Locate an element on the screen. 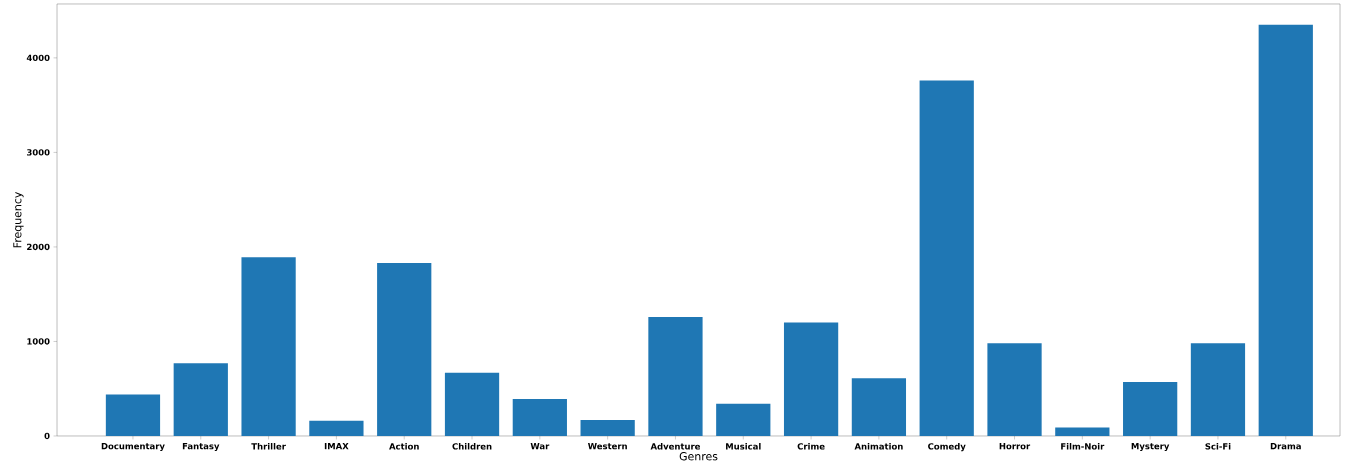  x-tick-label: Action is located at coordinates (404, 446).